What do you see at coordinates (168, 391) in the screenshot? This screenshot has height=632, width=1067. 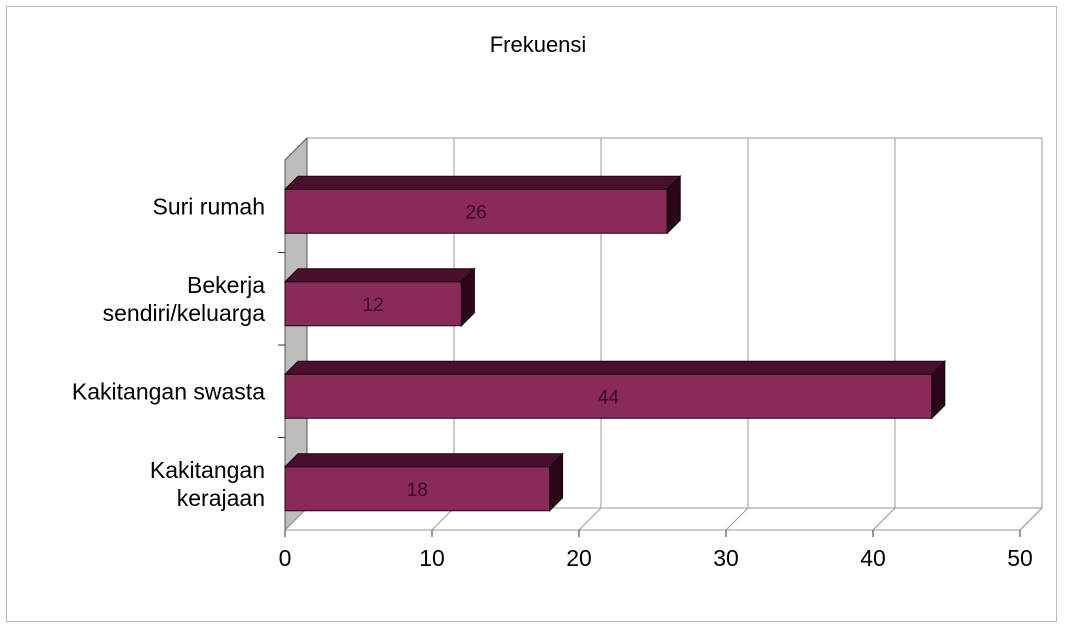 I see `category-label: Kakitangan swasta` at bounding box center [168, 391].